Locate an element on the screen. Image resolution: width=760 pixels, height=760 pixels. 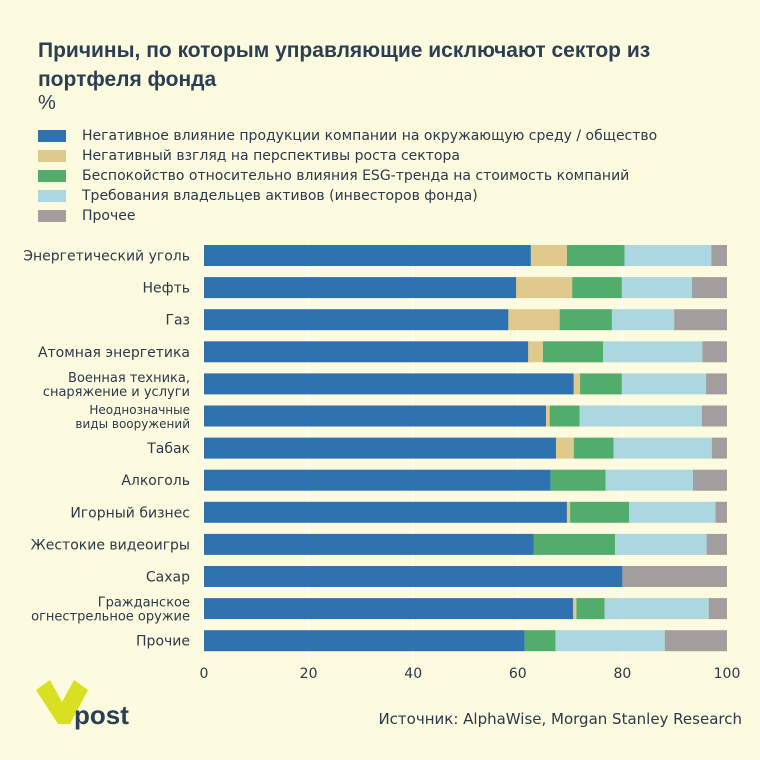
category-label: Игорный бизнес is located at coordinates (130, 513).